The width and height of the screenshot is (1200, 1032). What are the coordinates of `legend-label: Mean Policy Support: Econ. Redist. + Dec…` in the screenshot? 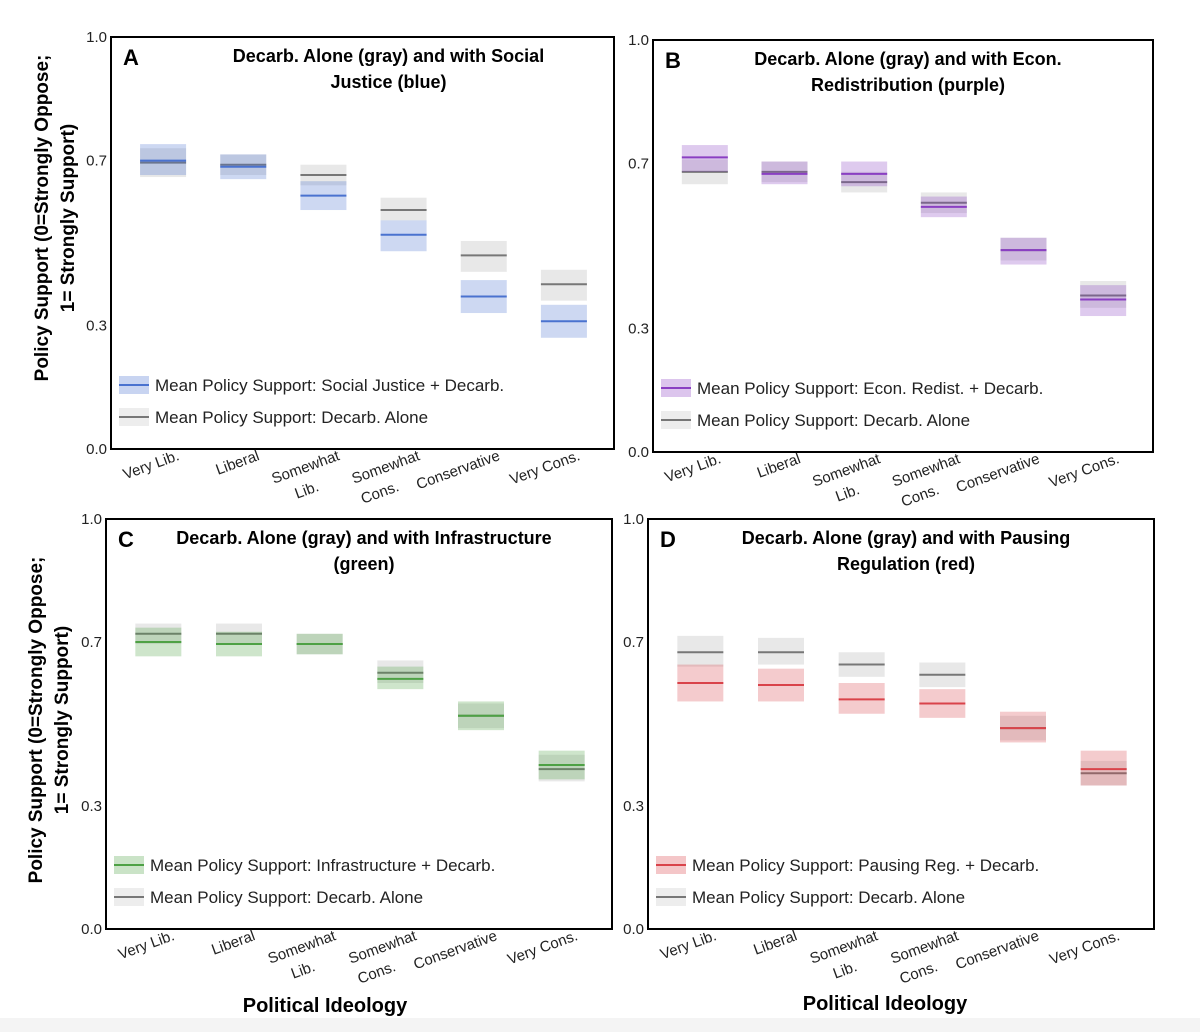 It's located at (870, 388).